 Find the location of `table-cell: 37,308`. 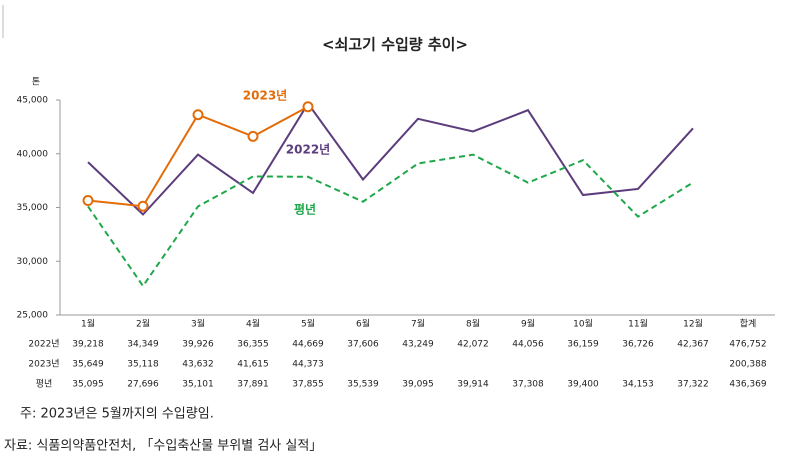

table-cell: 37,308 is located at coordinates (528, 385).